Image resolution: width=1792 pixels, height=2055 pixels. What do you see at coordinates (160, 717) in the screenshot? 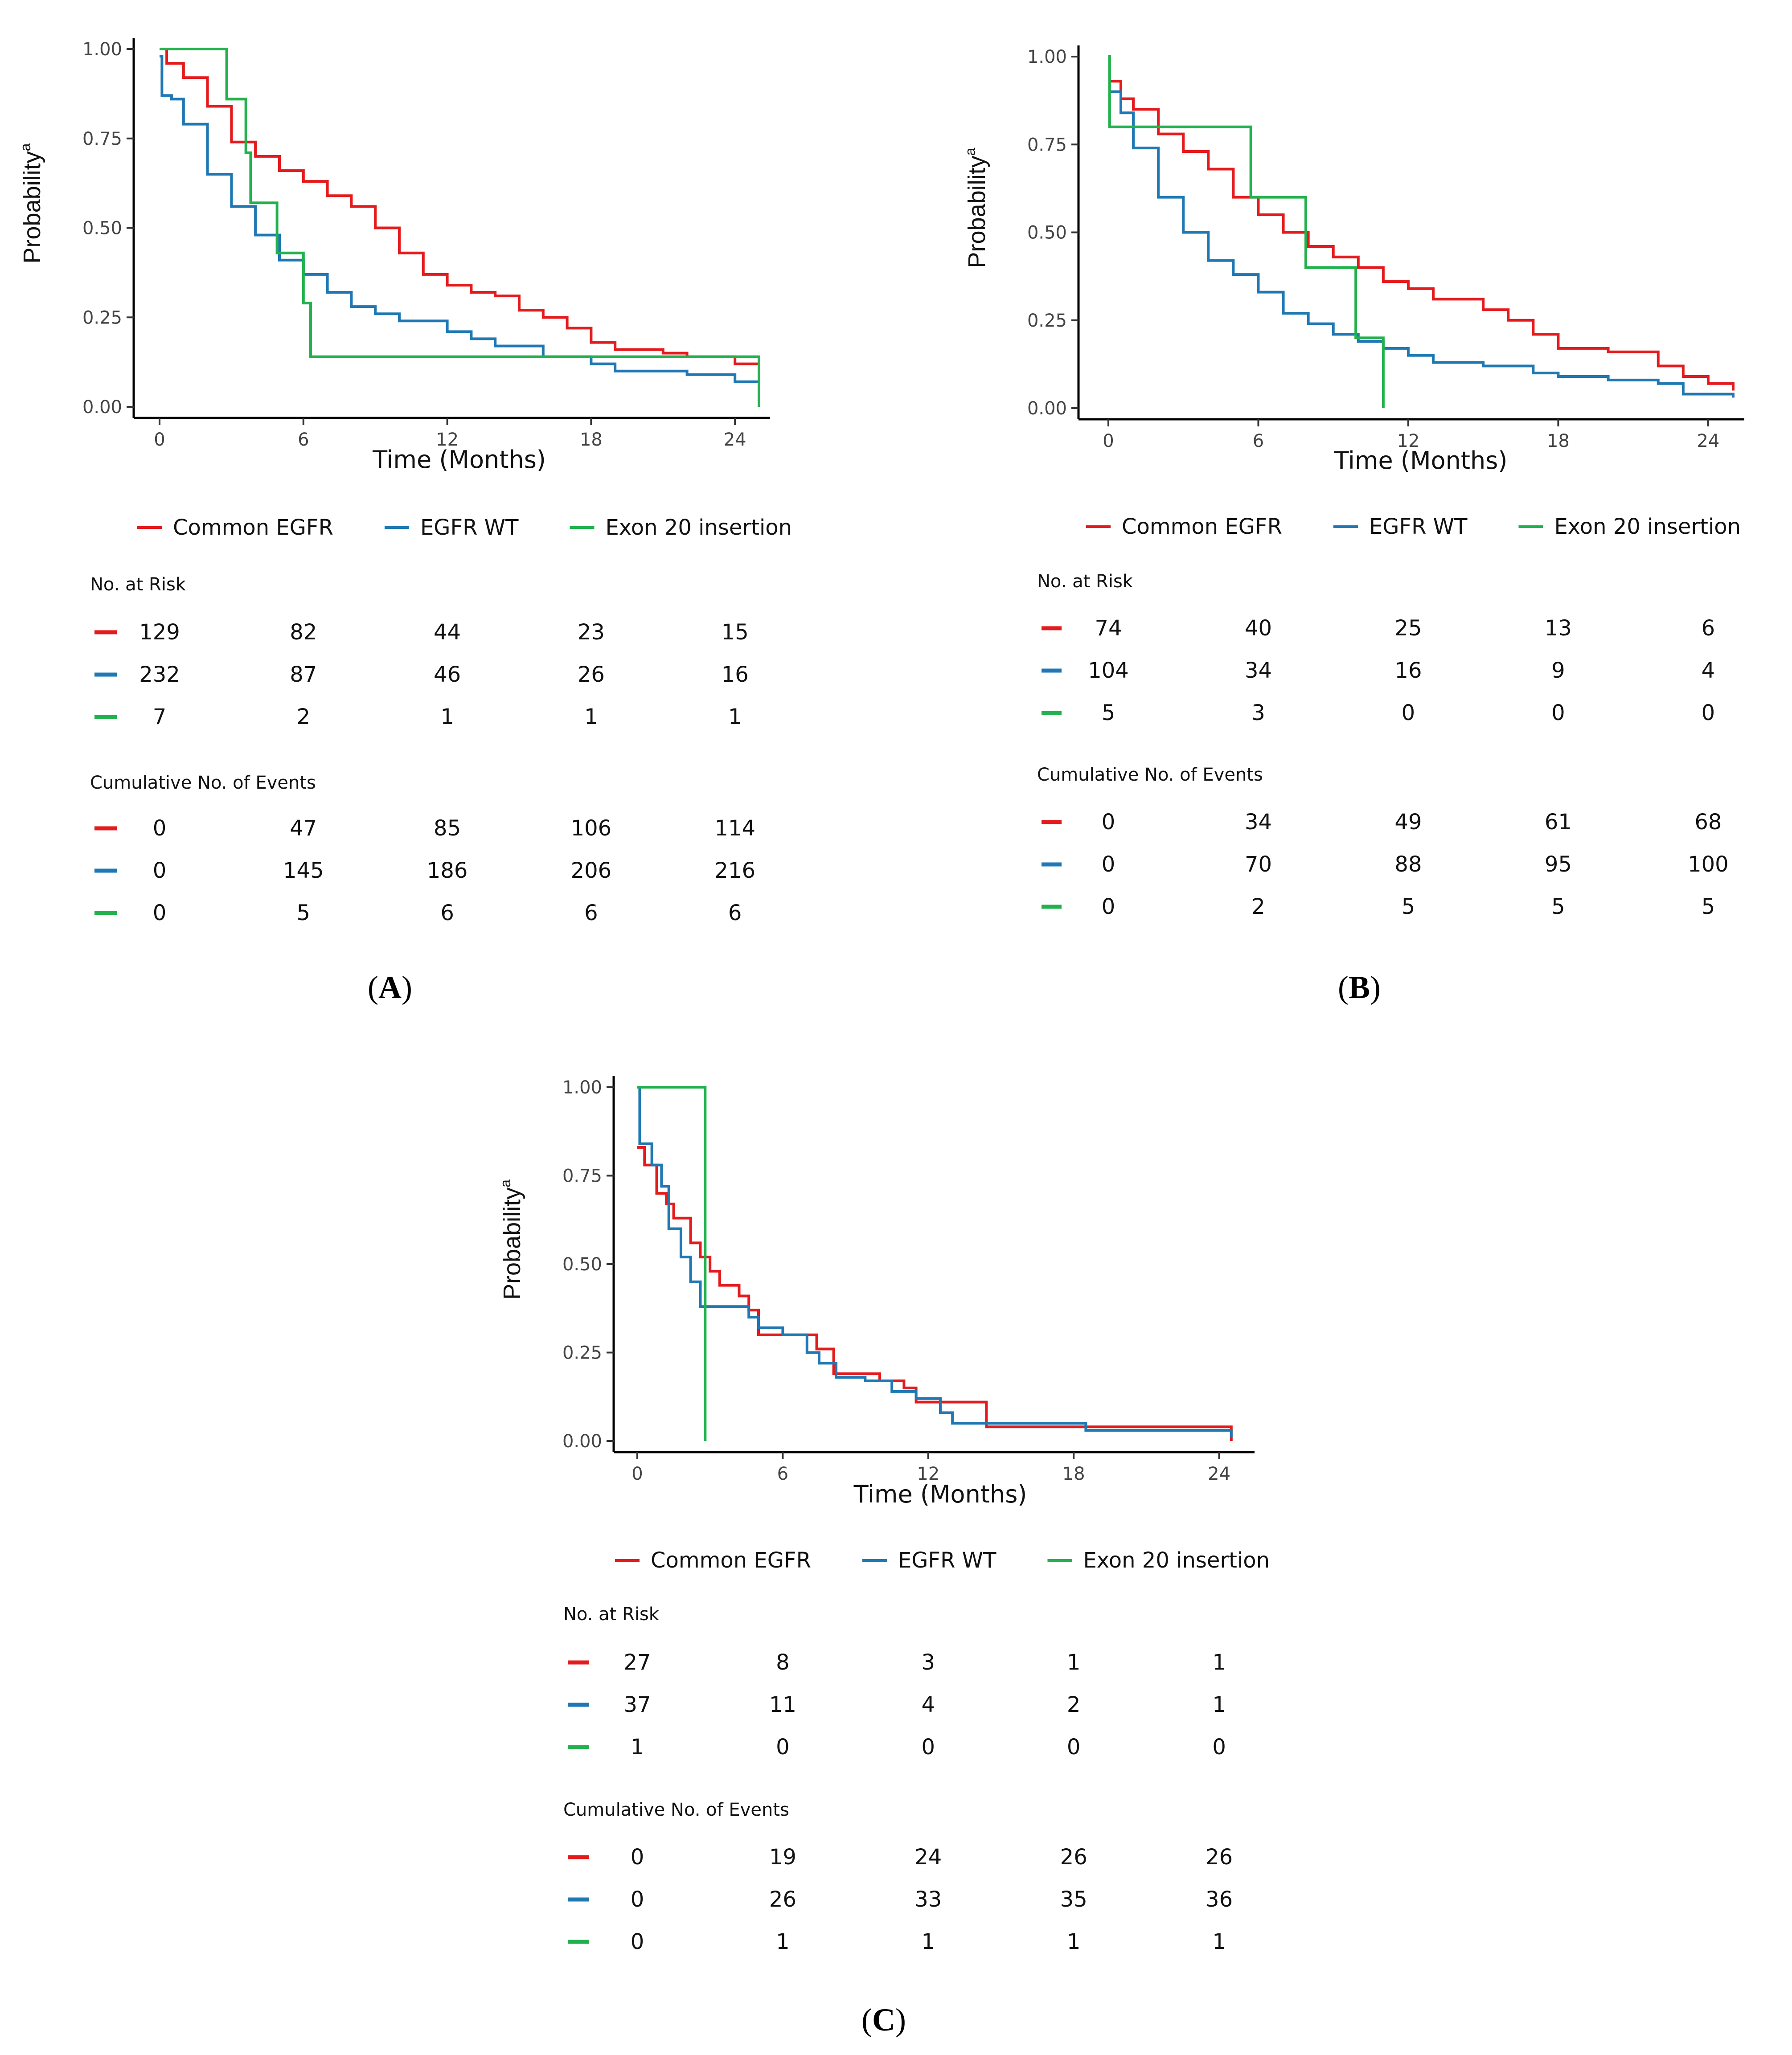
I see `risk-value: 7` at bounding box center [160, 717].